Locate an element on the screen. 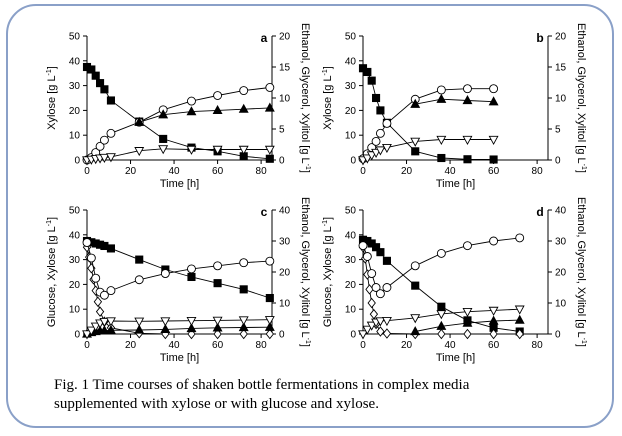 This screenshot has width=622, height=436. y2-tick-label: 20 is located at coordinates (561, 273).